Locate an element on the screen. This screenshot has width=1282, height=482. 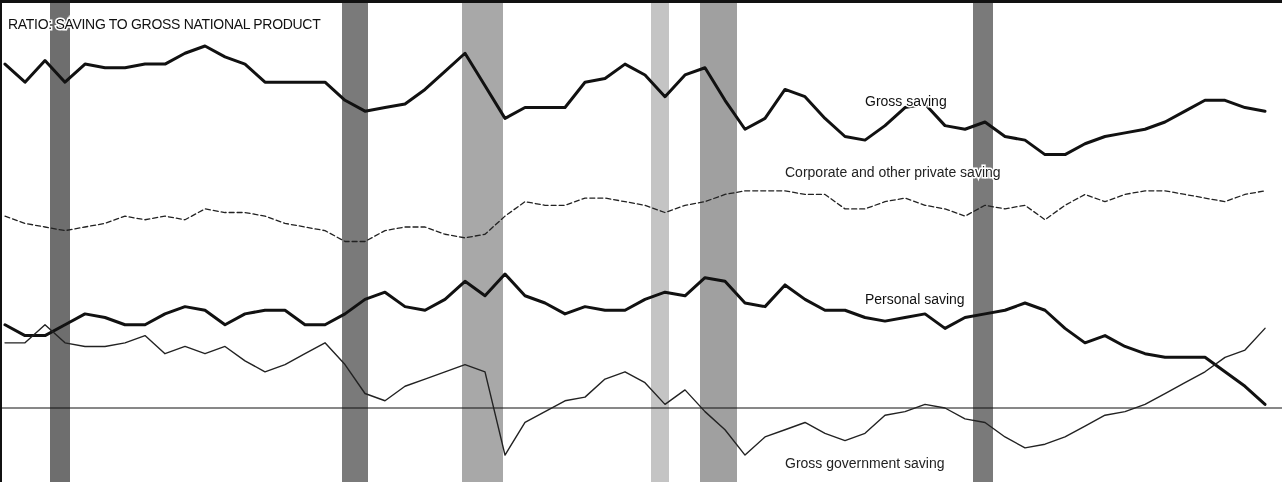
series-label: Gross saving is located at coordinates (906, 101).